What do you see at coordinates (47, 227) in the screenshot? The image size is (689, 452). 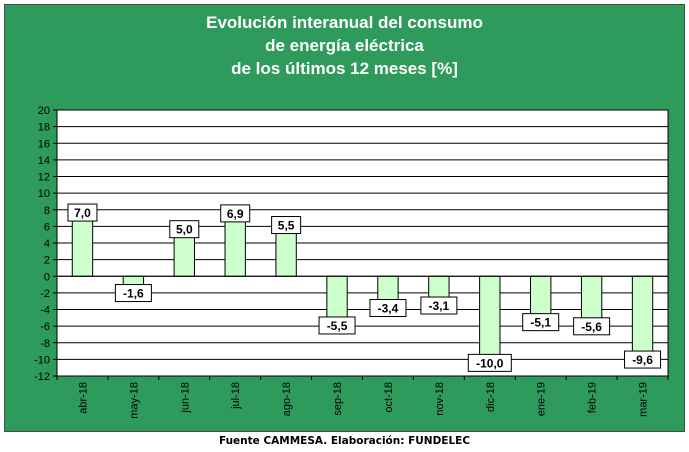 I see `y-tick-label: 6` at bounding box center [47, 227].